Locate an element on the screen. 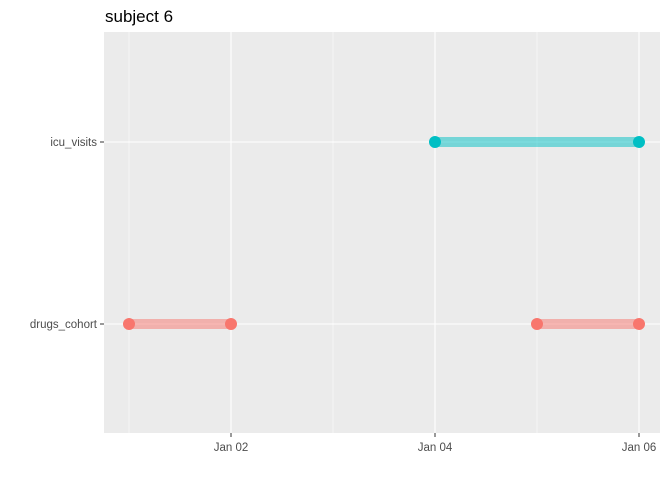 This screenshot has width=672, height=480. x-tick-label: Jan 02 is located at coordinates (231, 448).